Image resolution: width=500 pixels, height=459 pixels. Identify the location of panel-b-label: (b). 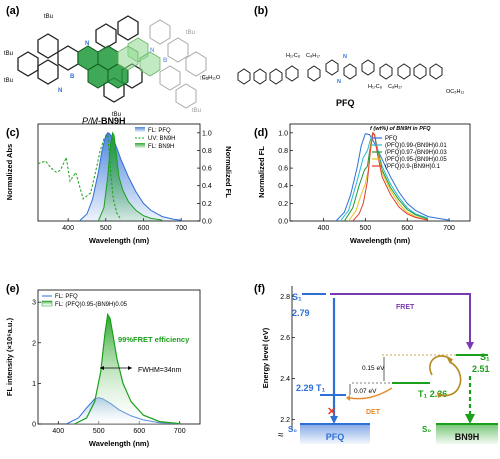
(261, 11).